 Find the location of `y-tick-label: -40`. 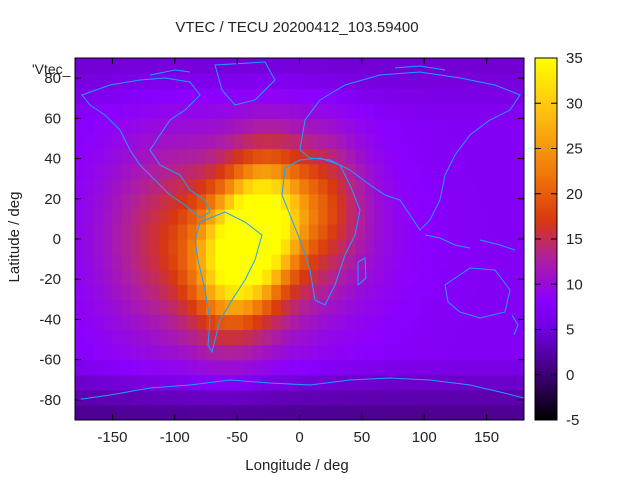

y-tick-label: -40 is located at coordinates (50, 319).